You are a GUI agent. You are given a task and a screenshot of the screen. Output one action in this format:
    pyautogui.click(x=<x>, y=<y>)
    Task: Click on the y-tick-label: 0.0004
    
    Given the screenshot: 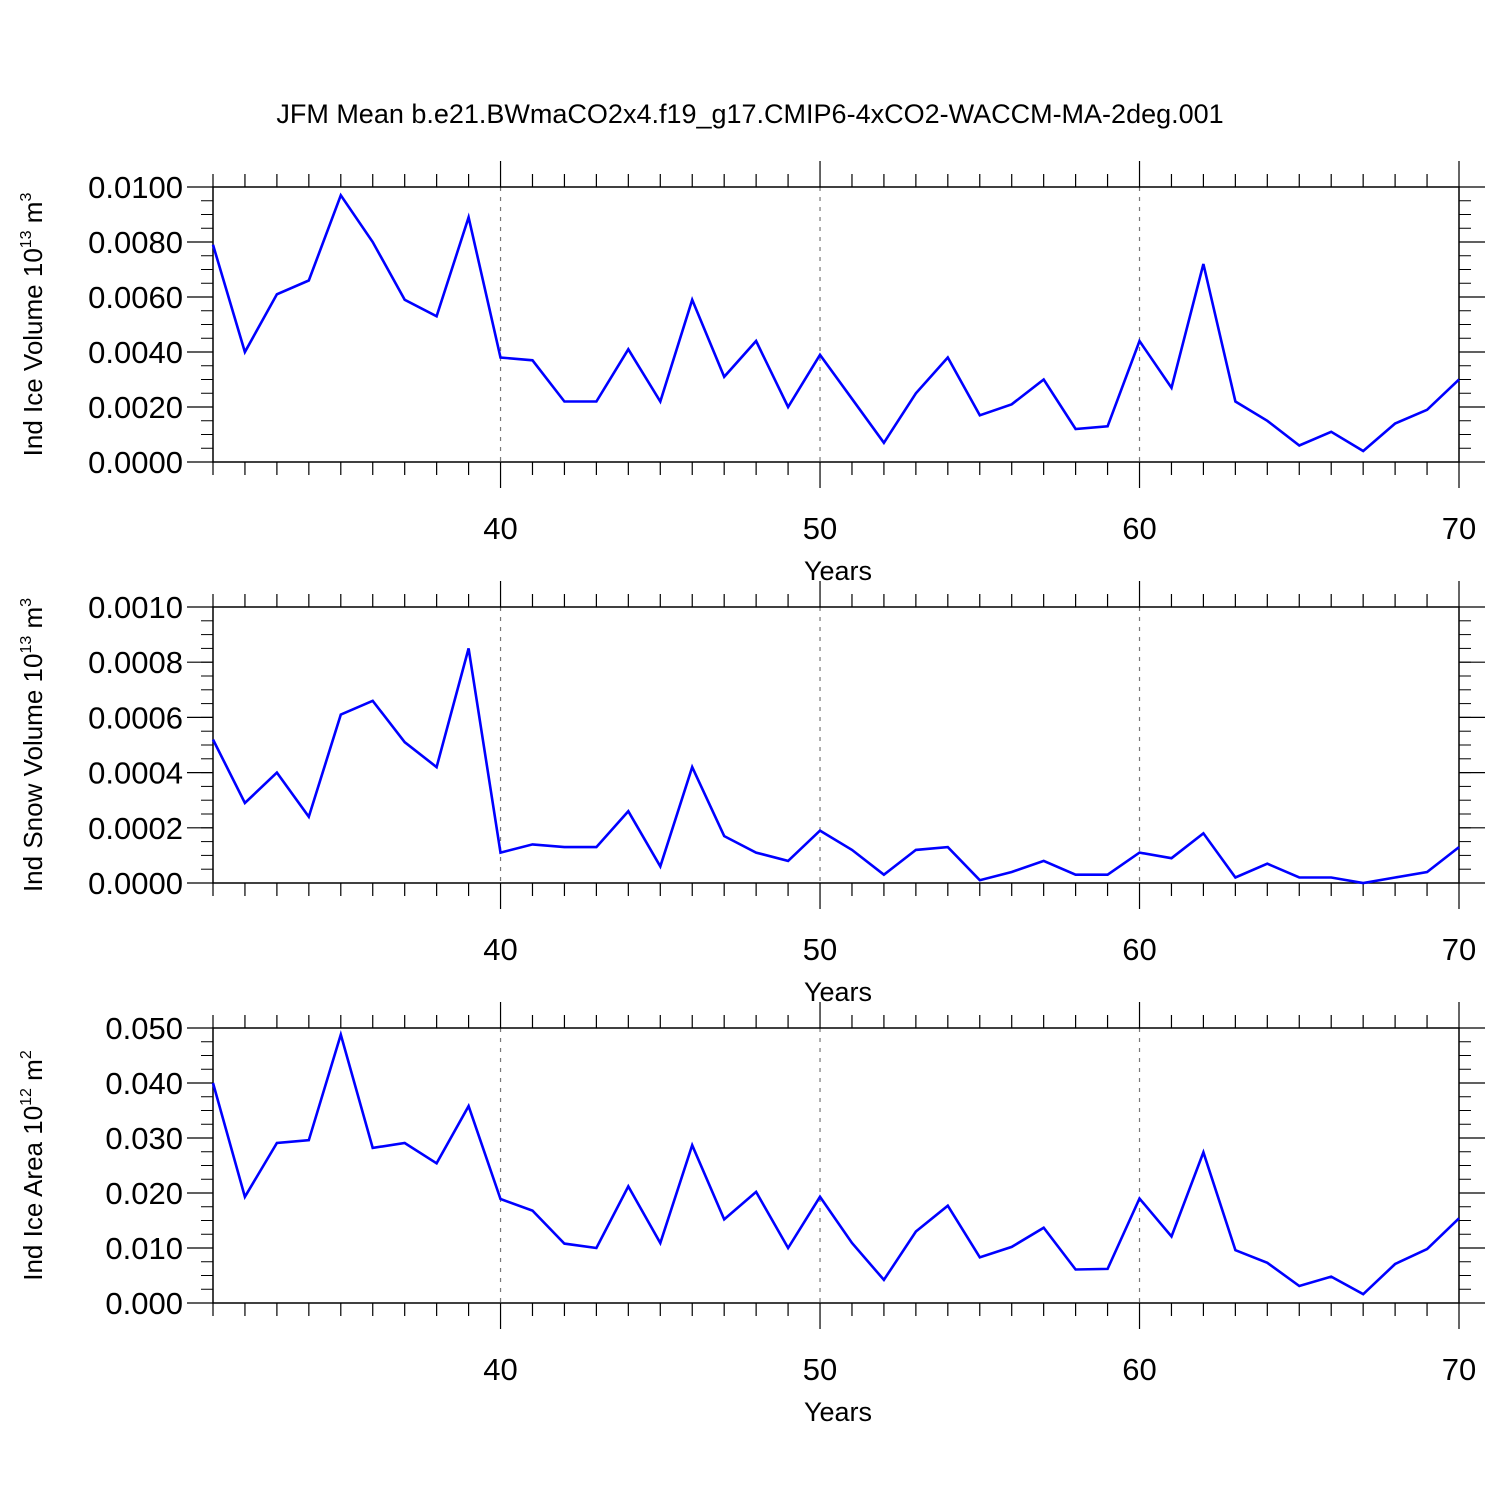 What is the action you would take?
    pyautogui.click(x=135, y=773)
    